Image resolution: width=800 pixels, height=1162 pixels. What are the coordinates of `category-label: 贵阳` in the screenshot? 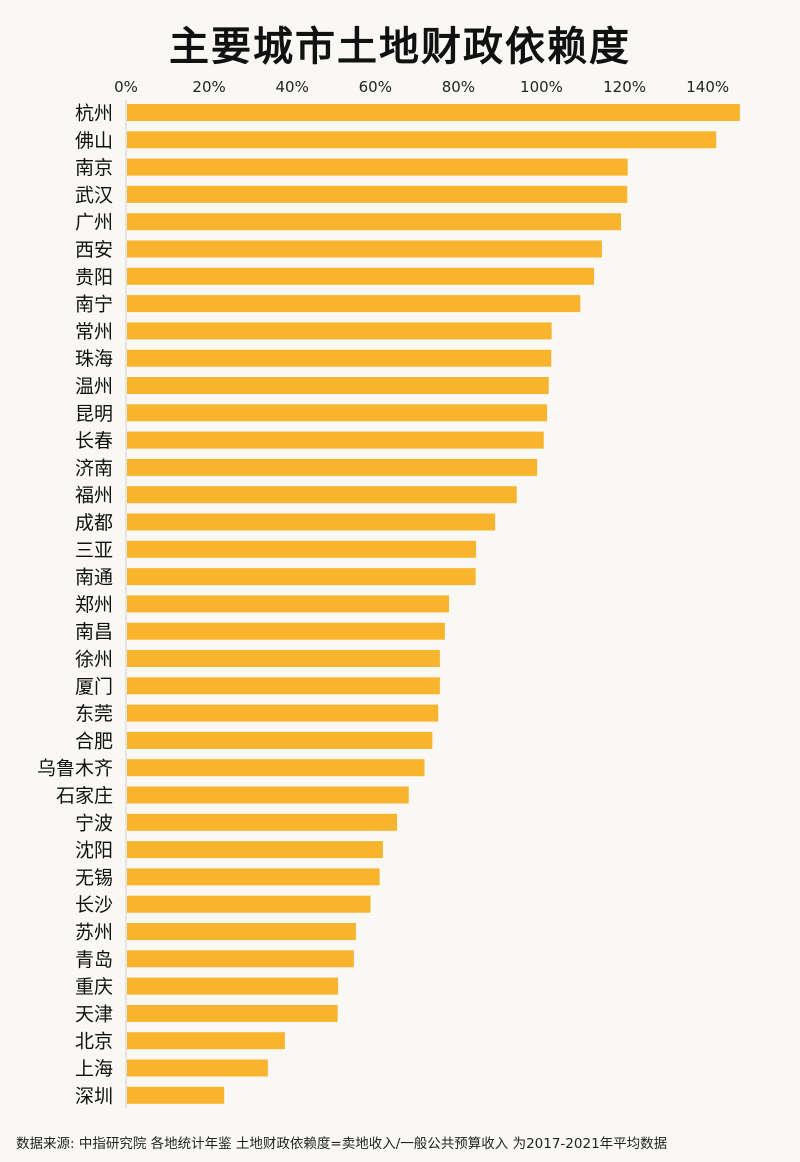 It's located at (94, 277).